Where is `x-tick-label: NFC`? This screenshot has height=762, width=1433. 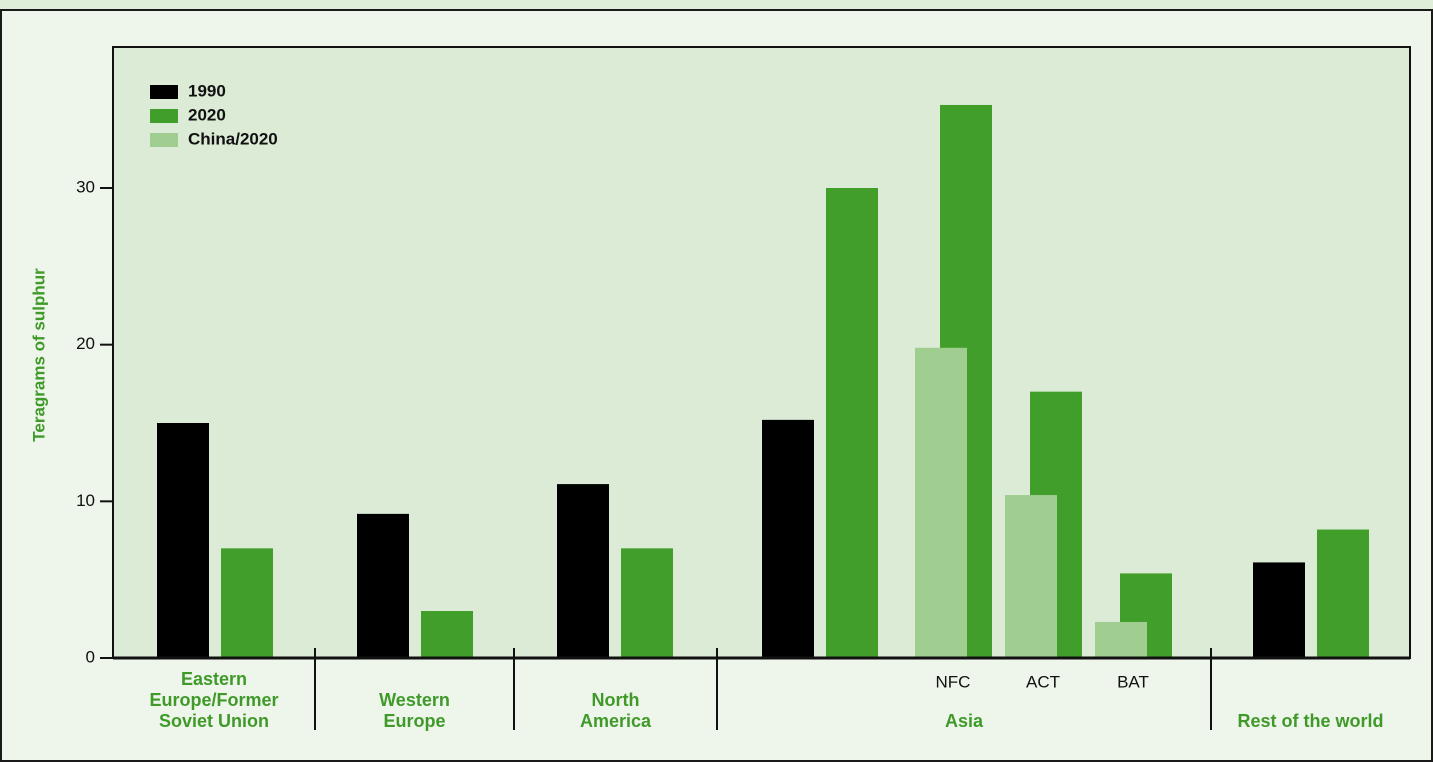 x-tick-label: NFC is located at coordinates (953, 681).